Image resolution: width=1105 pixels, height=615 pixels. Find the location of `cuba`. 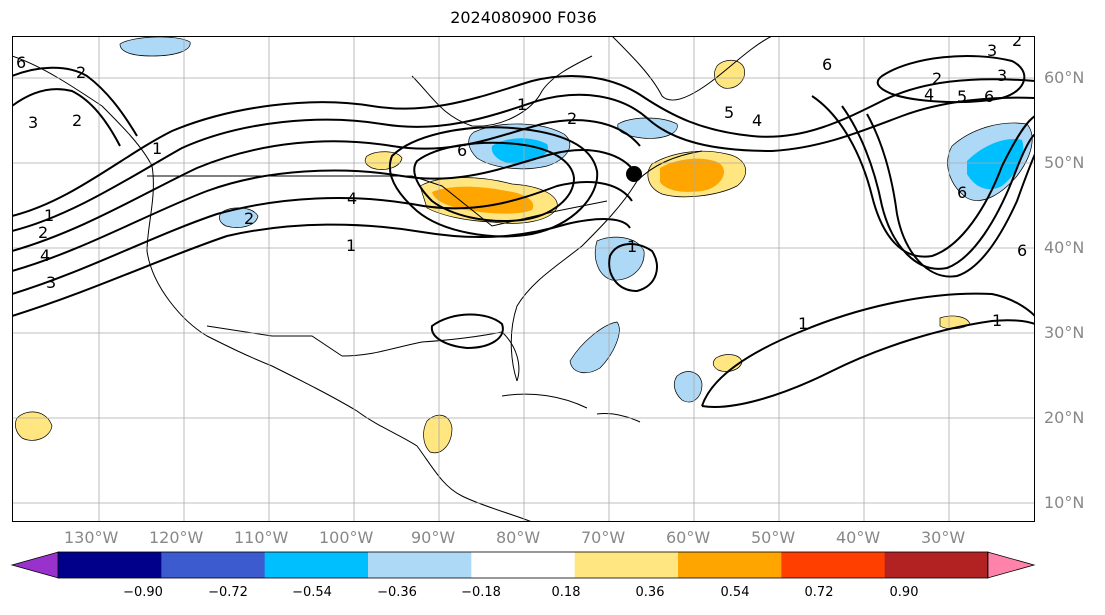

cuba is located at coordinates (544, 401).